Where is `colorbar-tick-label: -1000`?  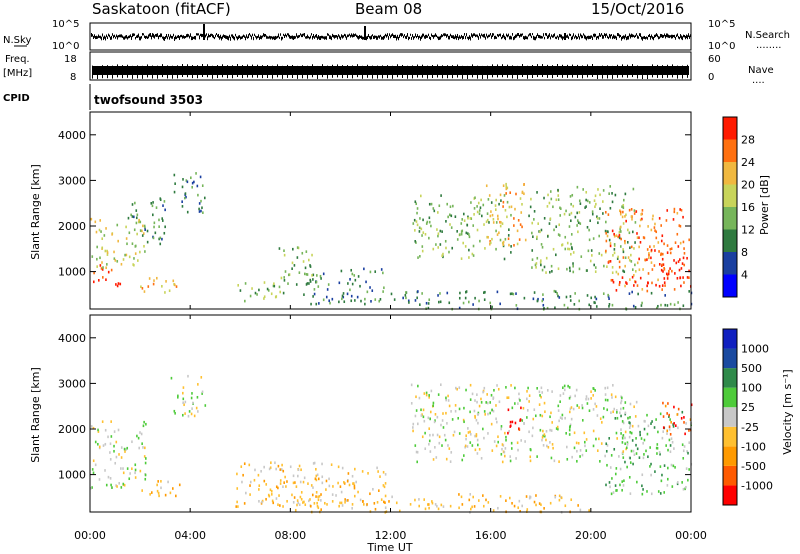 colorbar-tick-label: -1000 is located at coordinates (757, 485).